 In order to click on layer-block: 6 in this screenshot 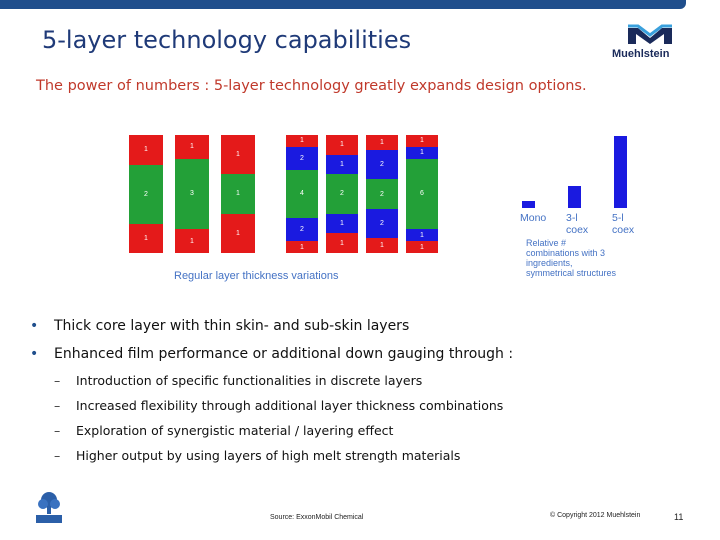, I will do `click(422, 194)`.